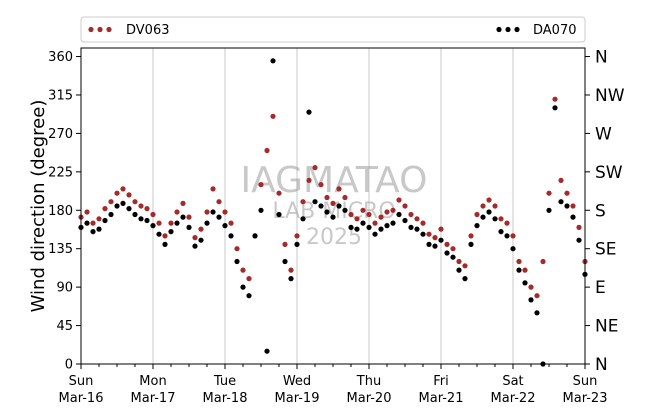 The image size is (650, 409). Describe the element at coordinates (441, 381) in the screenshot. I see `x-tick-label: Fri` at that location.